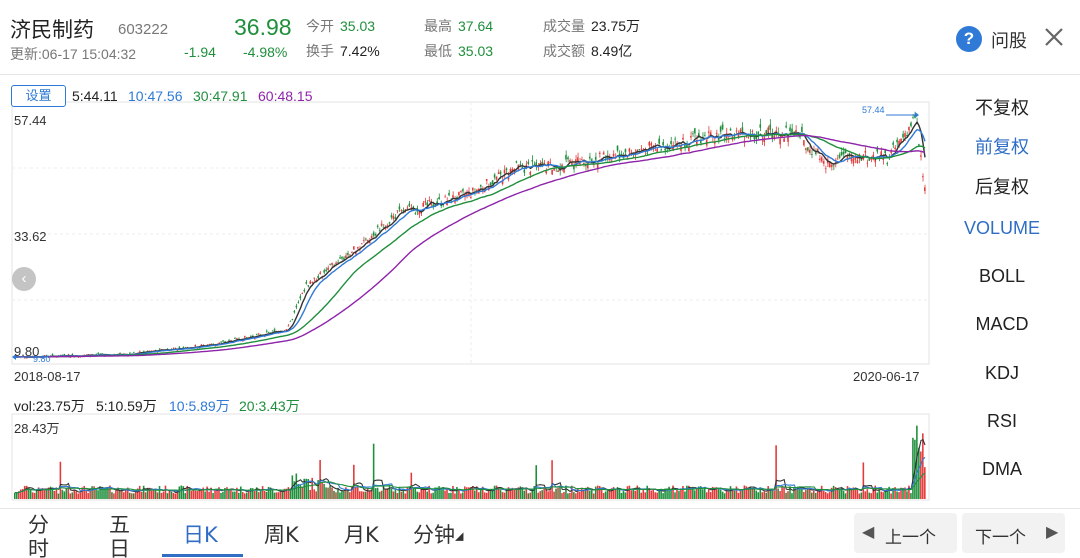 Image resolution: width=1080 pixels, height=558 pixels. What do you see at coordinates (1001, 421) in the screenshot?
I see `menu-rsi: RSI` at bounding box center [1001, 421].